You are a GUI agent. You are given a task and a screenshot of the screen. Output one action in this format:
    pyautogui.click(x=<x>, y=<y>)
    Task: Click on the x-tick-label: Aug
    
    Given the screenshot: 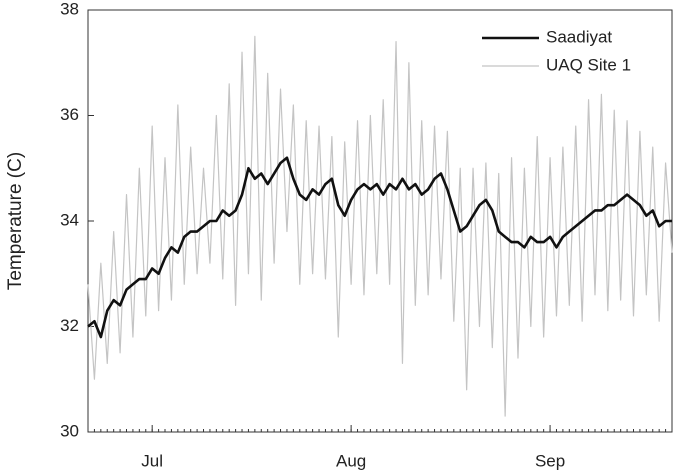 What is the action you would take?
    pyautogui.click(x=351, y=460)
    